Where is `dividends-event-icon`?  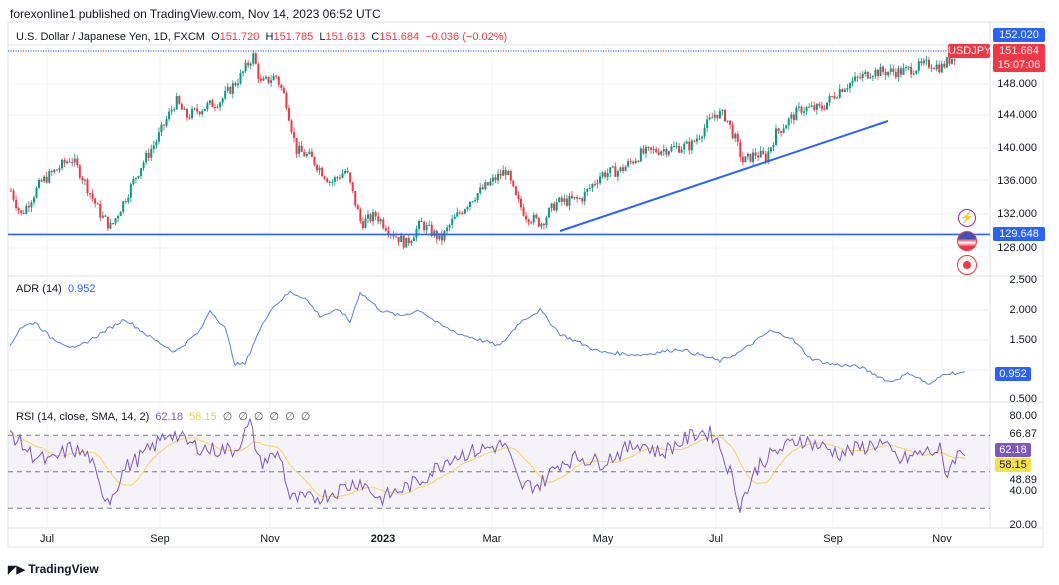 dividends-event-icon is located at coordinates (967, 265).